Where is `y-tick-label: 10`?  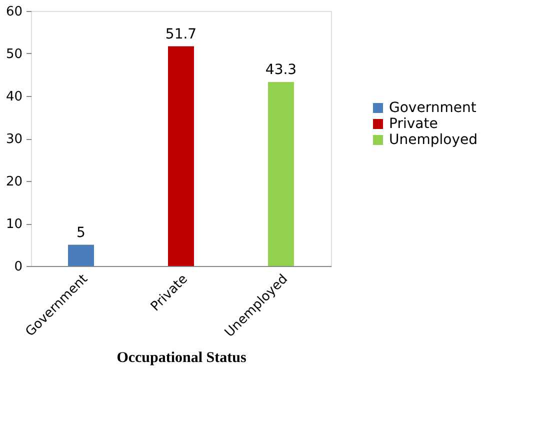 y-tick-label: 10 is located at coordinates (14, 224).